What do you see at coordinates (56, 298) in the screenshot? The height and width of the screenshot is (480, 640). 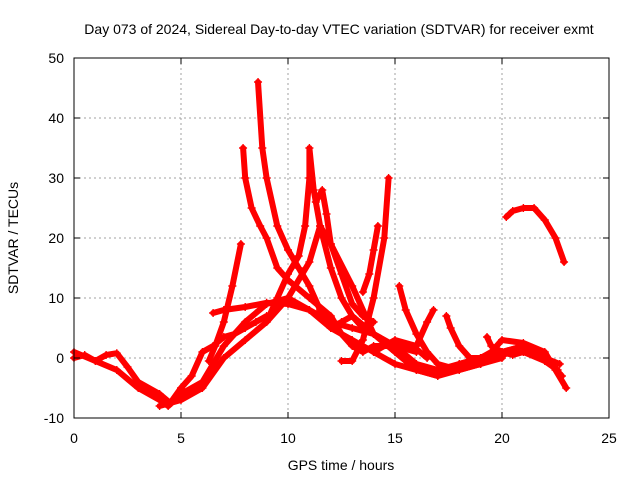 I see `y-tick-label: 10` at bounding box center [56, 298].